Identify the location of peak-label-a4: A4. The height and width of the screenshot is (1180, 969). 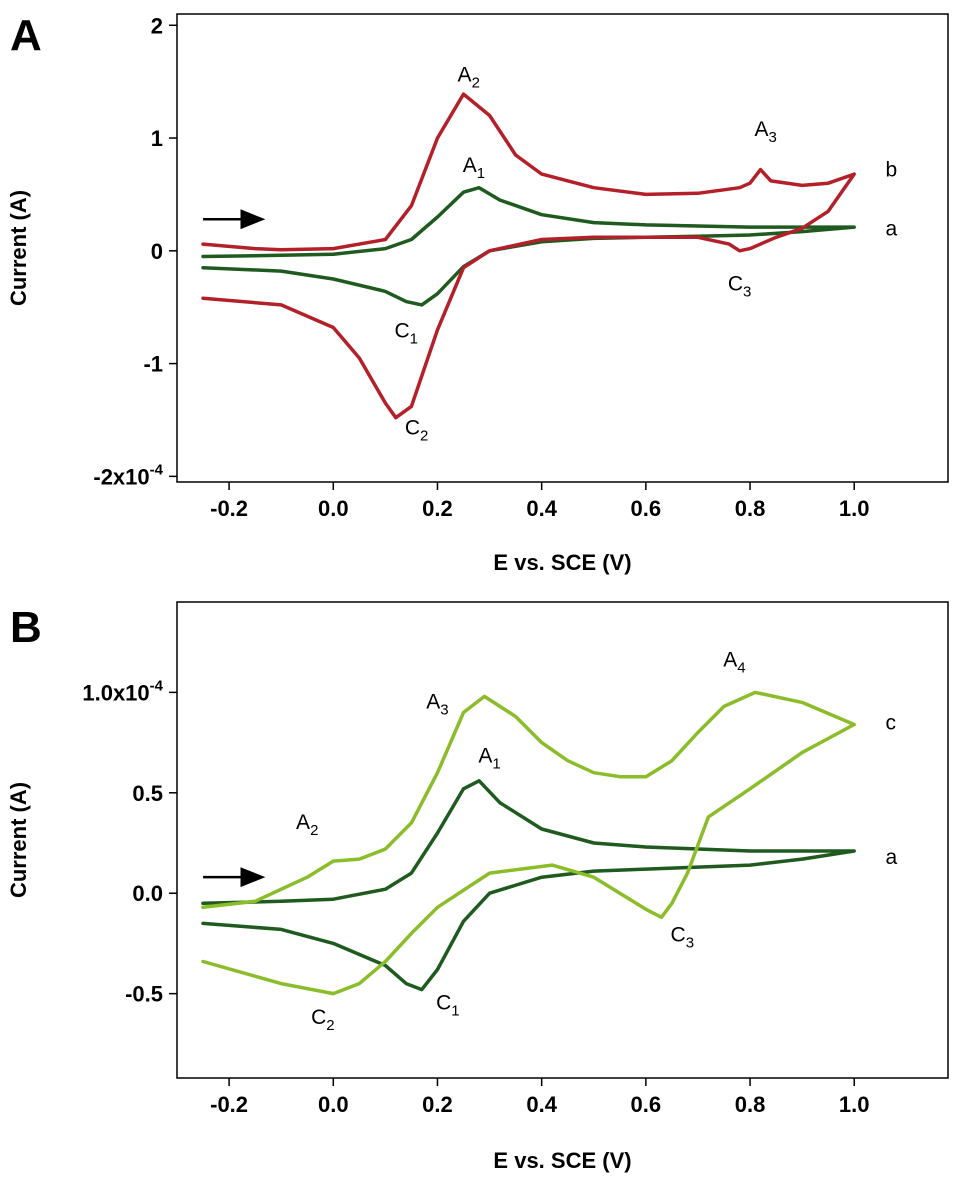
(734, 662).